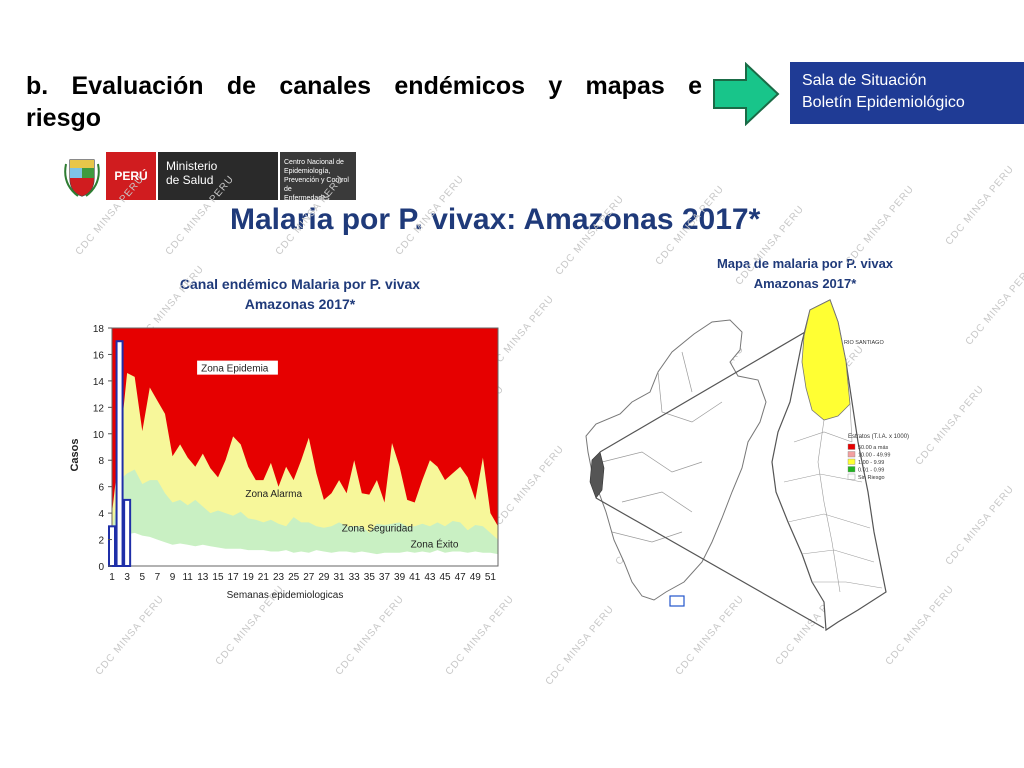 This screenshot has height=768, width=1024. What do you see at coordinates (314, 167) in the screenshot?
I see `center-line-1: Centro Nacional de Epidemiología,` at bounding box center [314, 167].